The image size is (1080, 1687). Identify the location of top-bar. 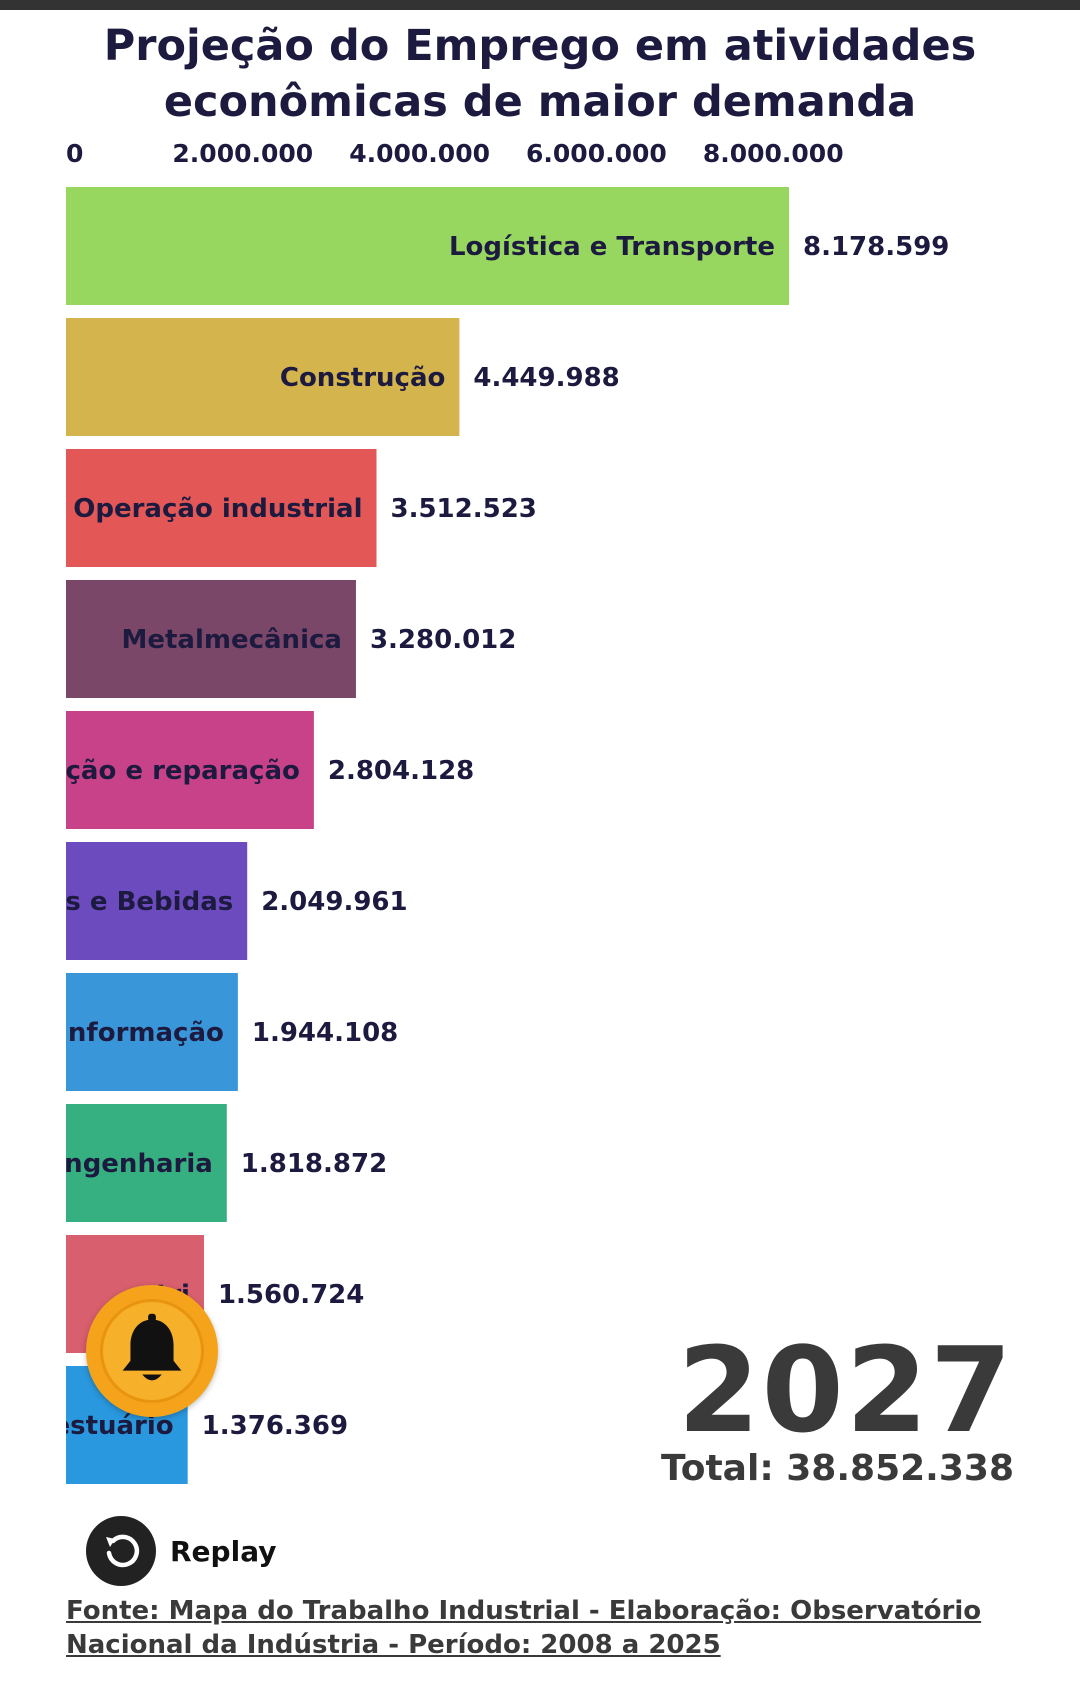
(540, 5).